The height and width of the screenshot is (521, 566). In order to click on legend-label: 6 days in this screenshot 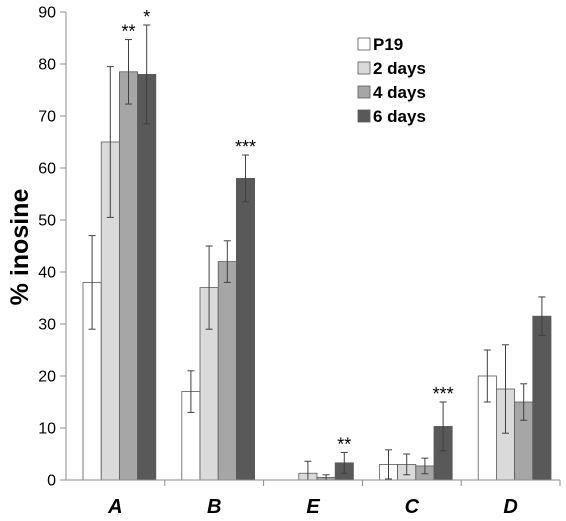, I will do `click(399, 116)`.